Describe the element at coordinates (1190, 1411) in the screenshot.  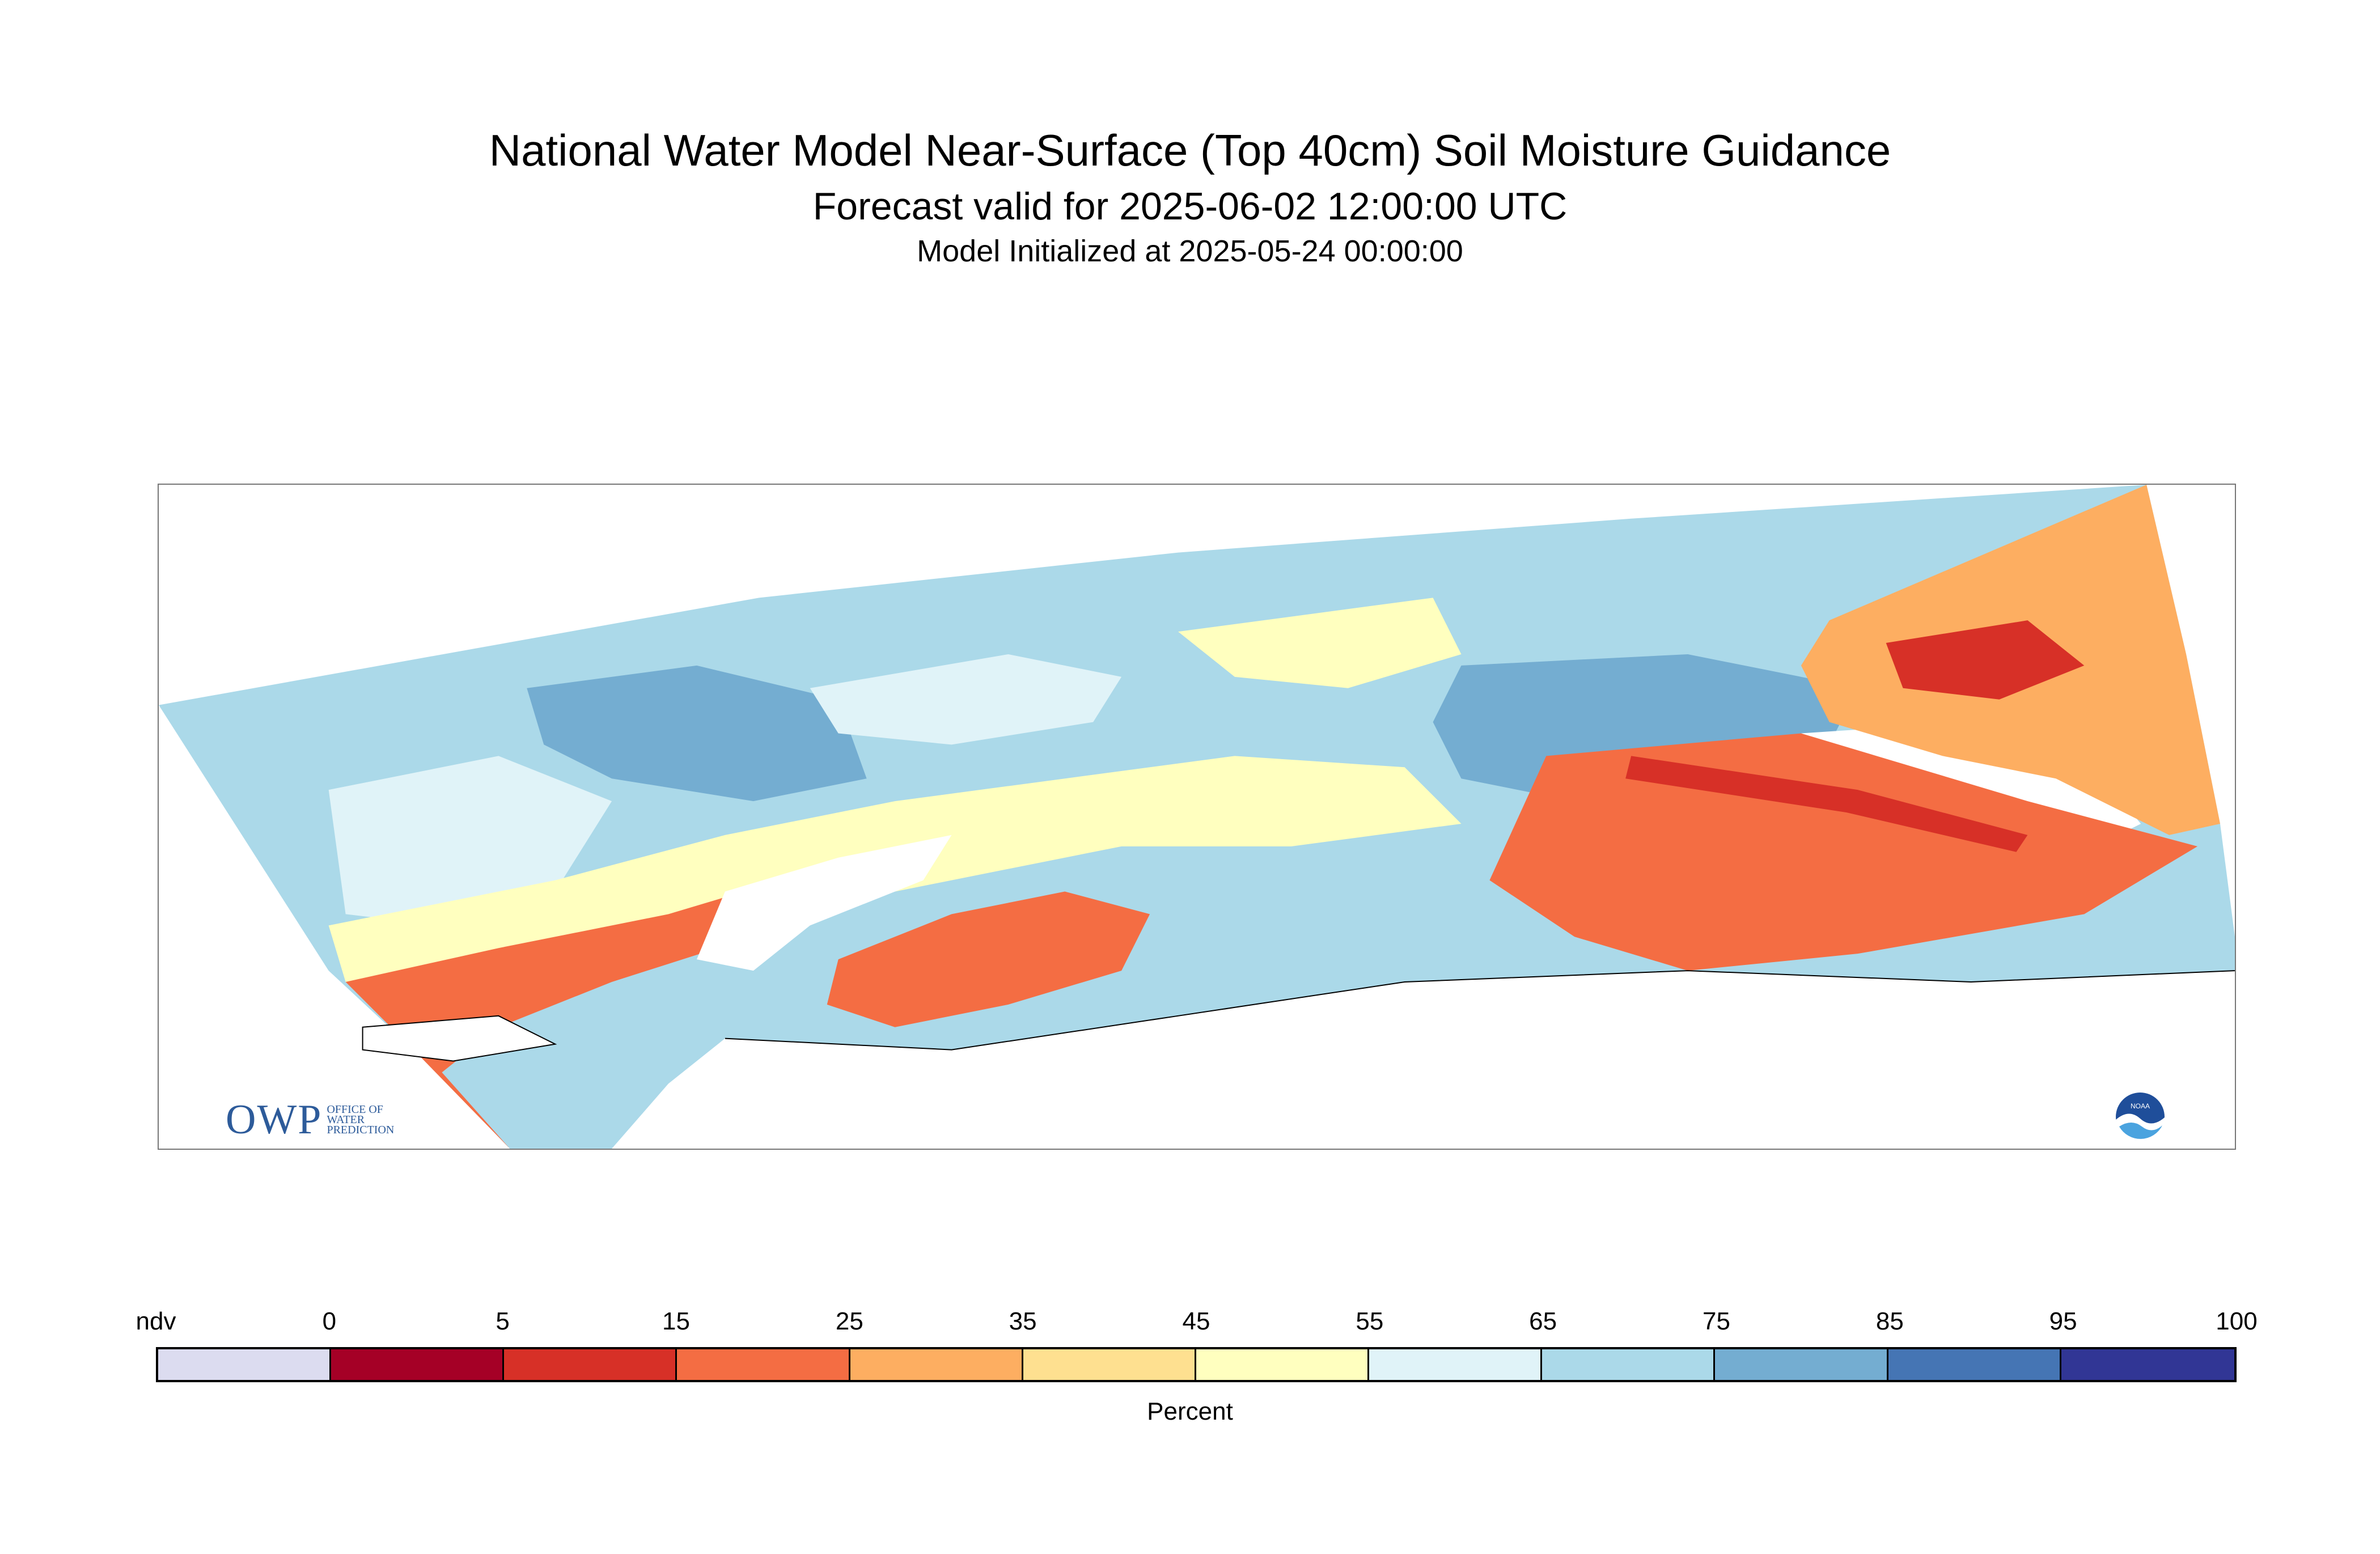
I see `colorbar-label: Percent` at that location.